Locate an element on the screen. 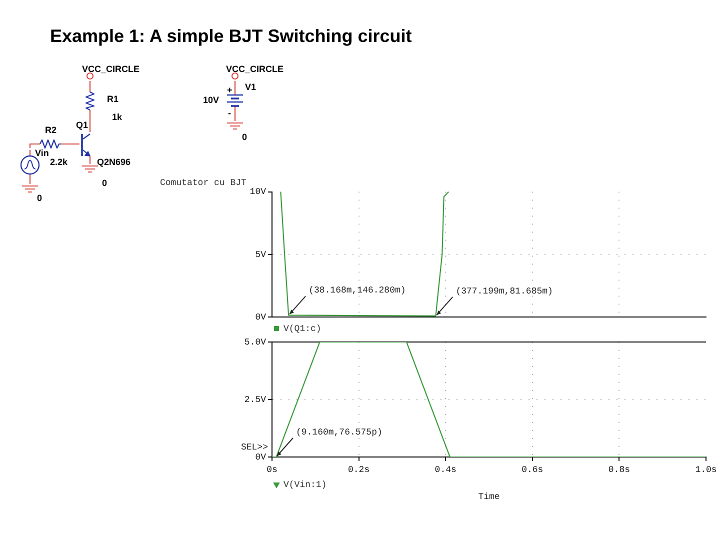 This screenshot has height=540, width=720. text: SEL>> is located at coordinates (254, 447).